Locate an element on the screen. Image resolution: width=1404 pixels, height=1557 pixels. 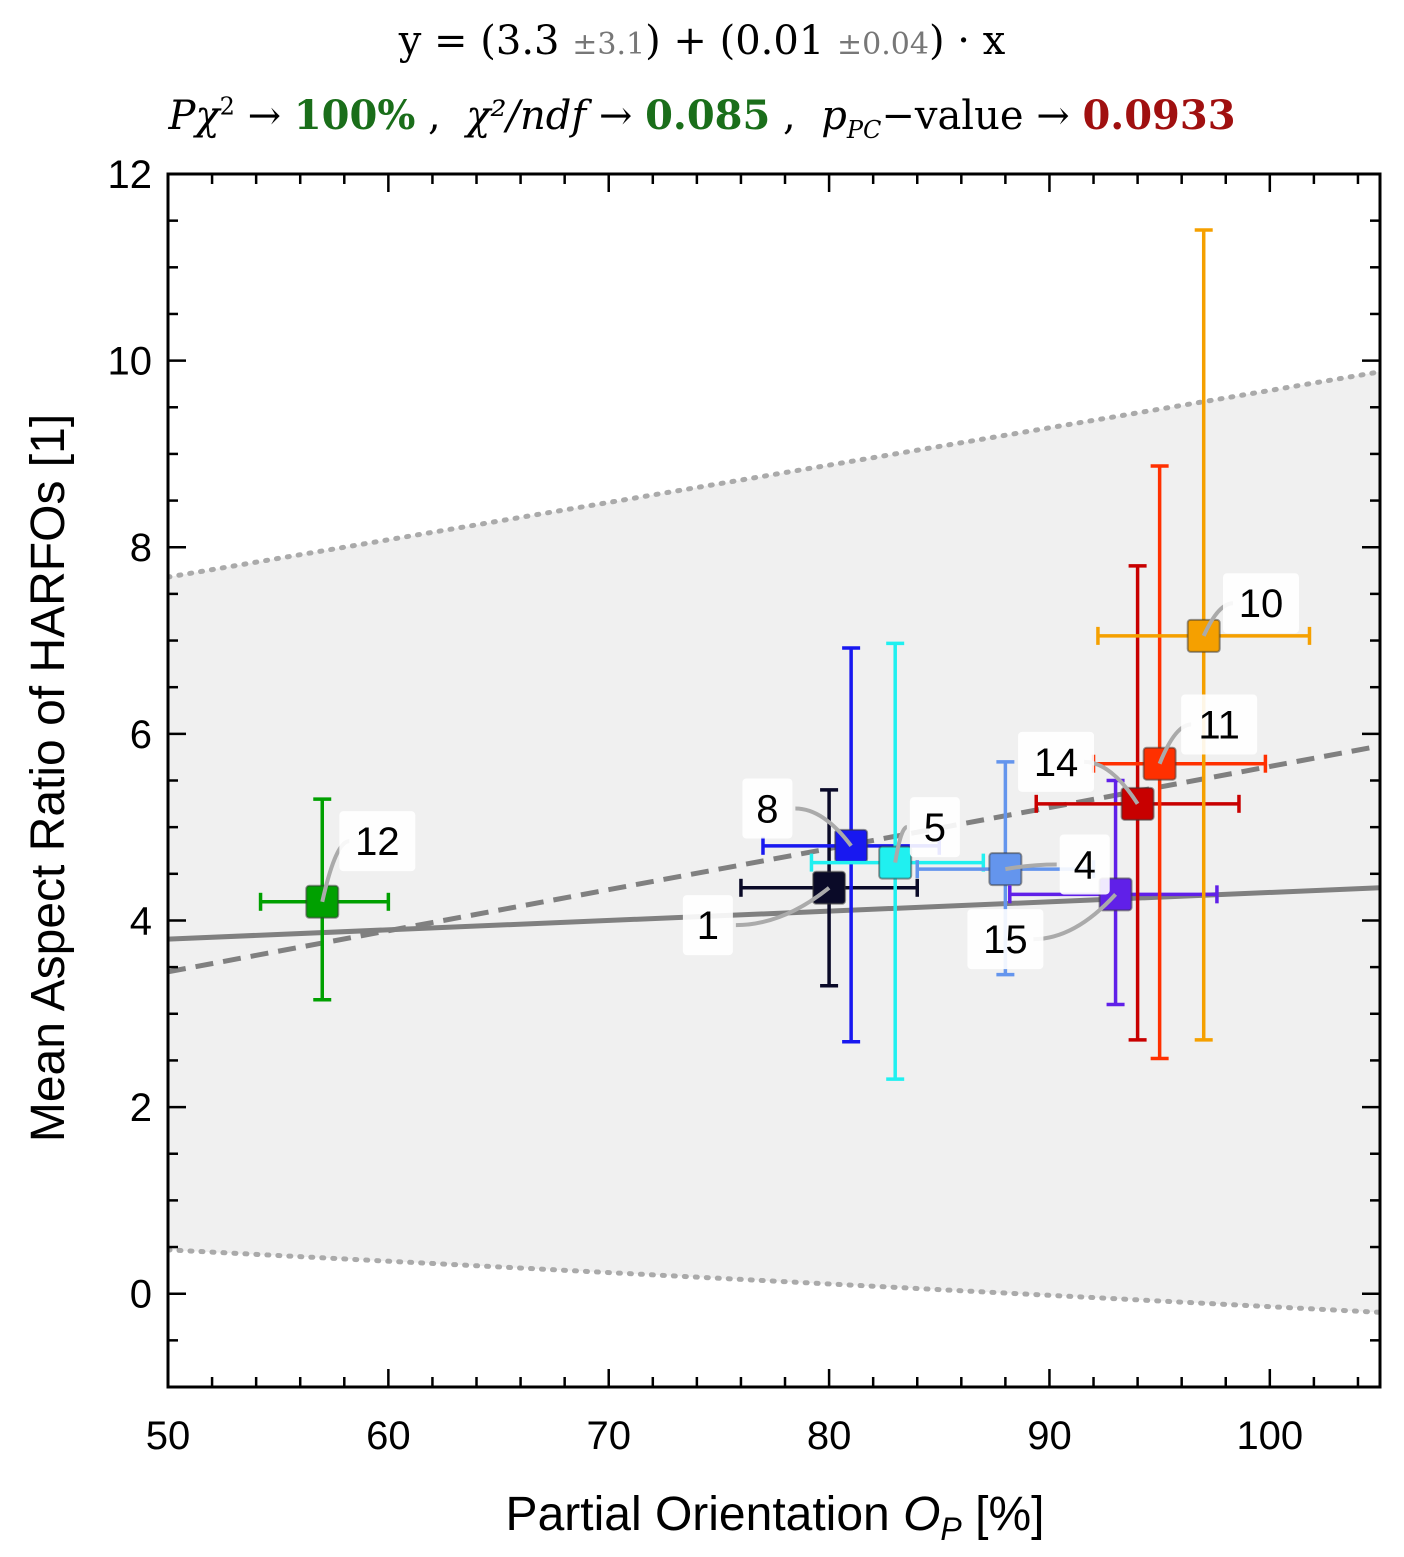
point-label: 15 is located at coordinates (1005, 940).